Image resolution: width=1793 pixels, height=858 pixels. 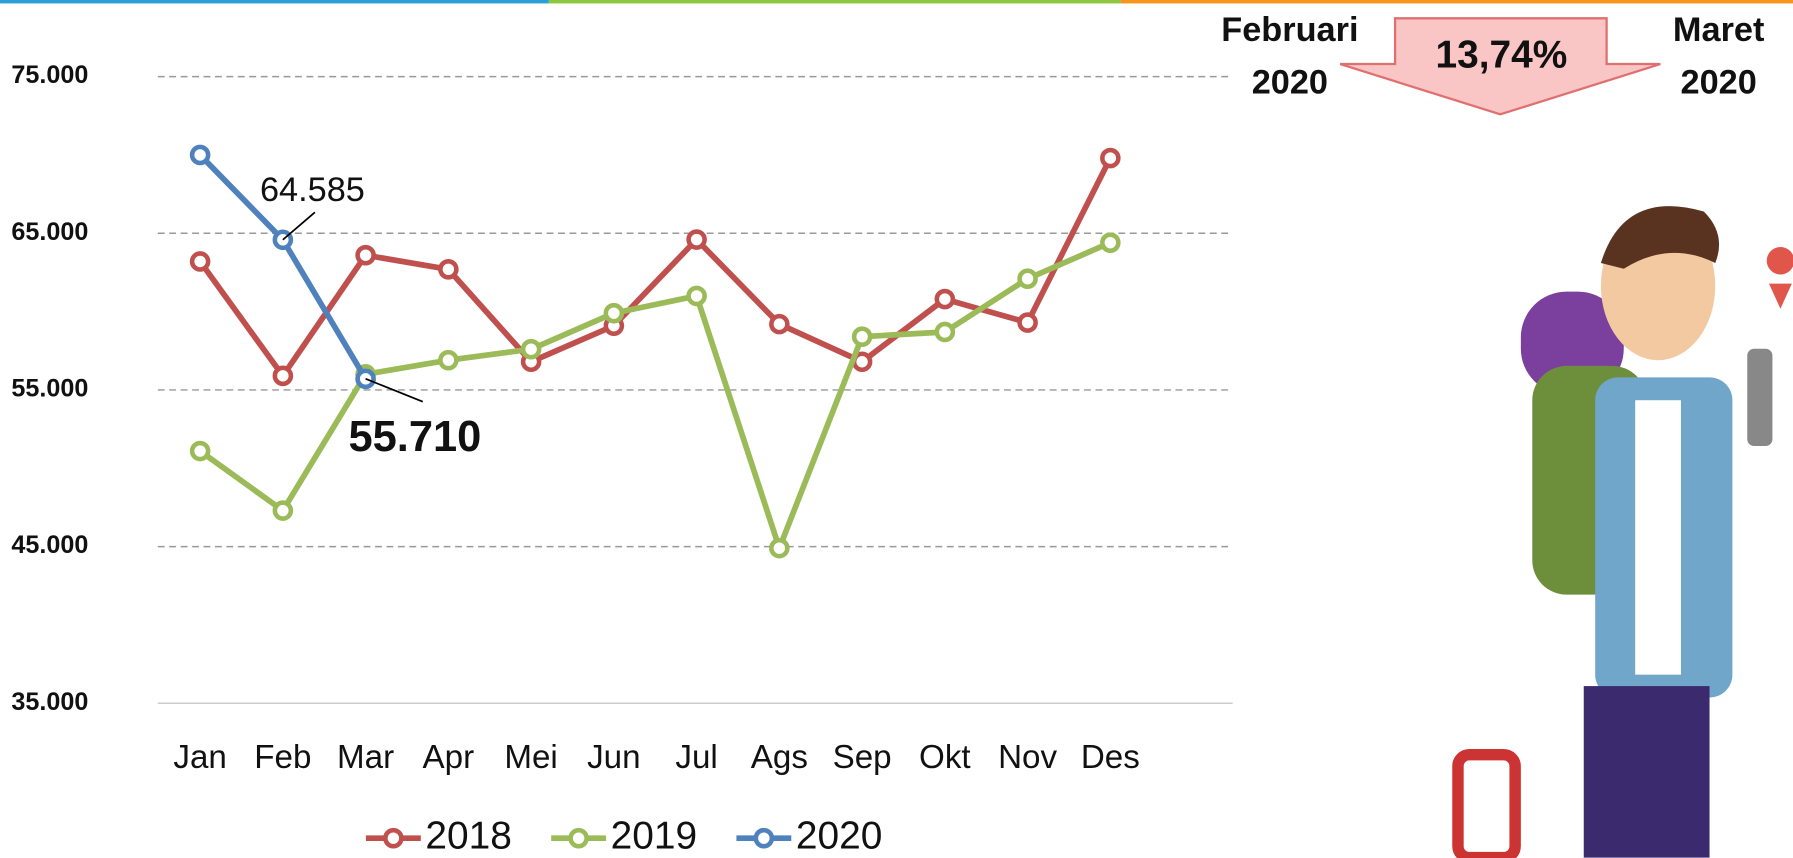 I want to click on x-tick-label: Feb, so click(x=282, y=757).